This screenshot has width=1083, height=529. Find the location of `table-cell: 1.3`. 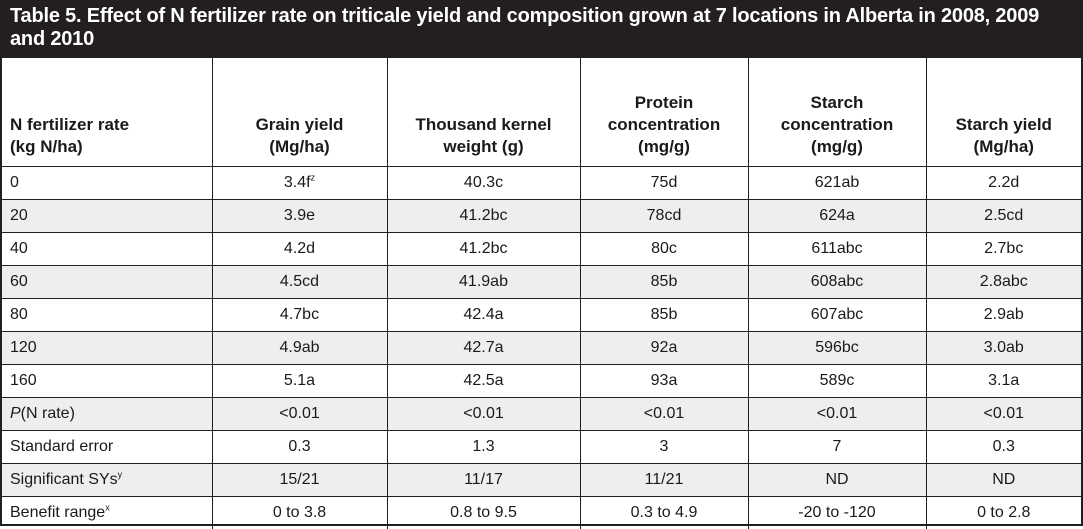

table-cell: 1.3 is located at coordinates (483, 447).